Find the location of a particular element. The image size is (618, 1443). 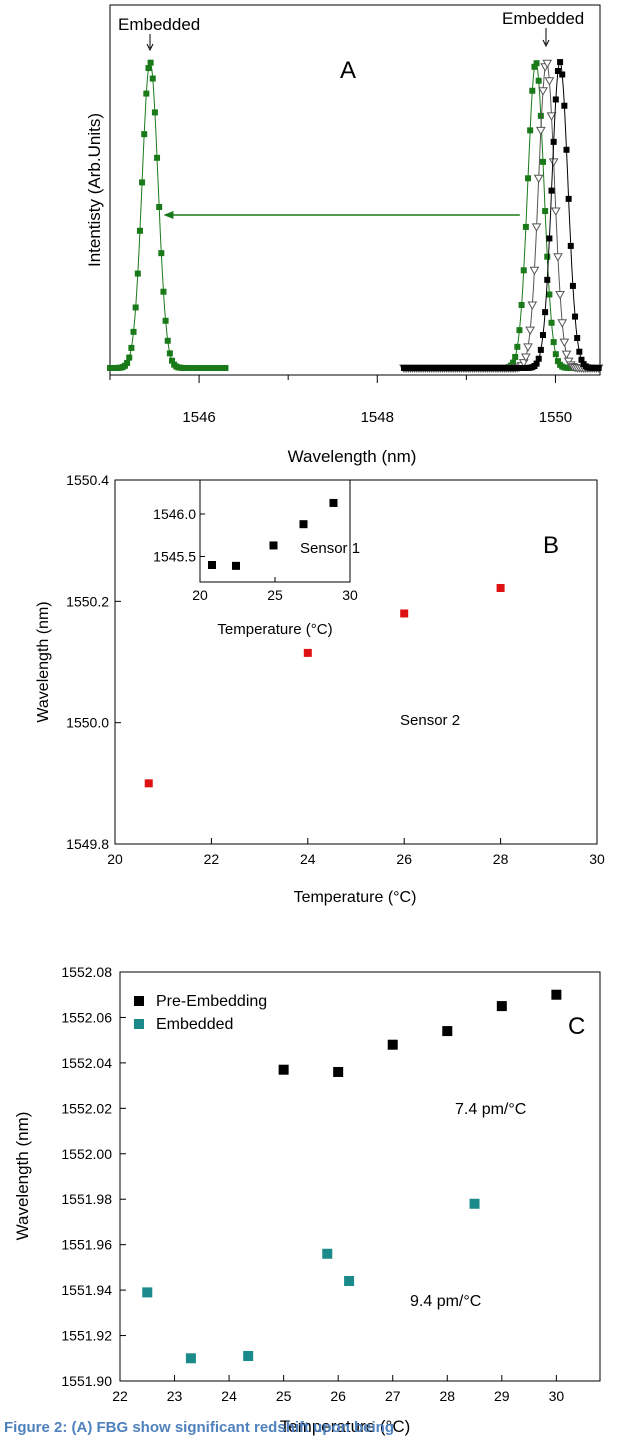

panel-c-y-tick-label: 1551.98 is located at coordinates (86, 1199).